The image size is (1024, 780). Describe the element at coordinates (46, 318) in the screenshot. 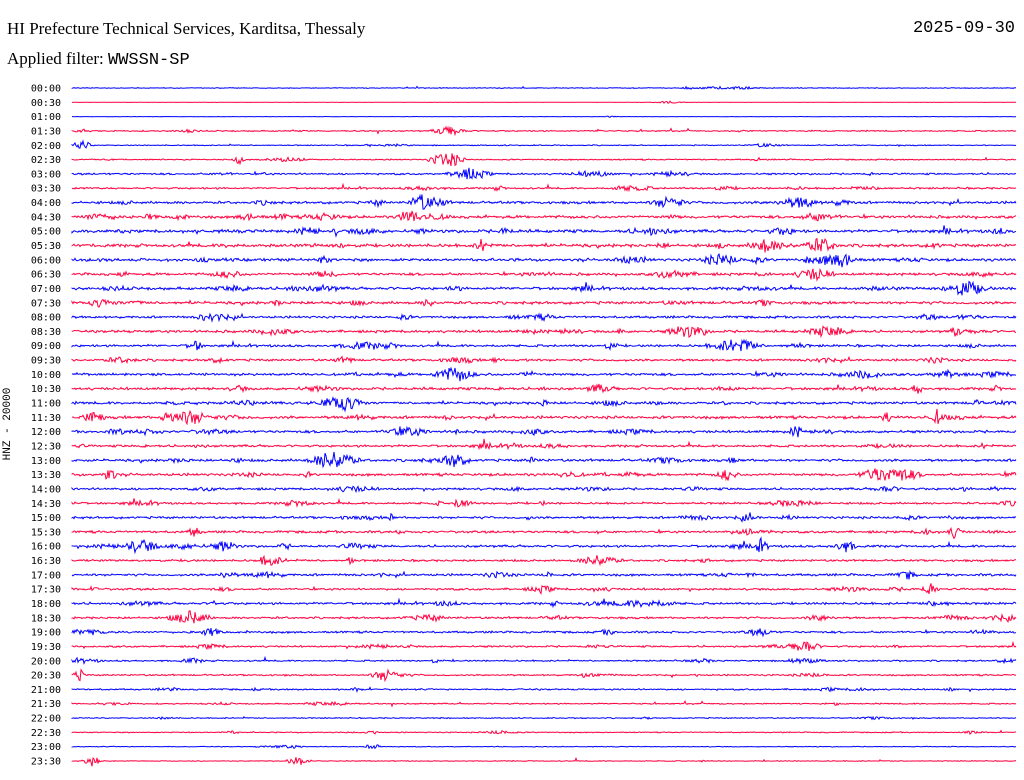

I see `row-time-label: 08:00` at that location.